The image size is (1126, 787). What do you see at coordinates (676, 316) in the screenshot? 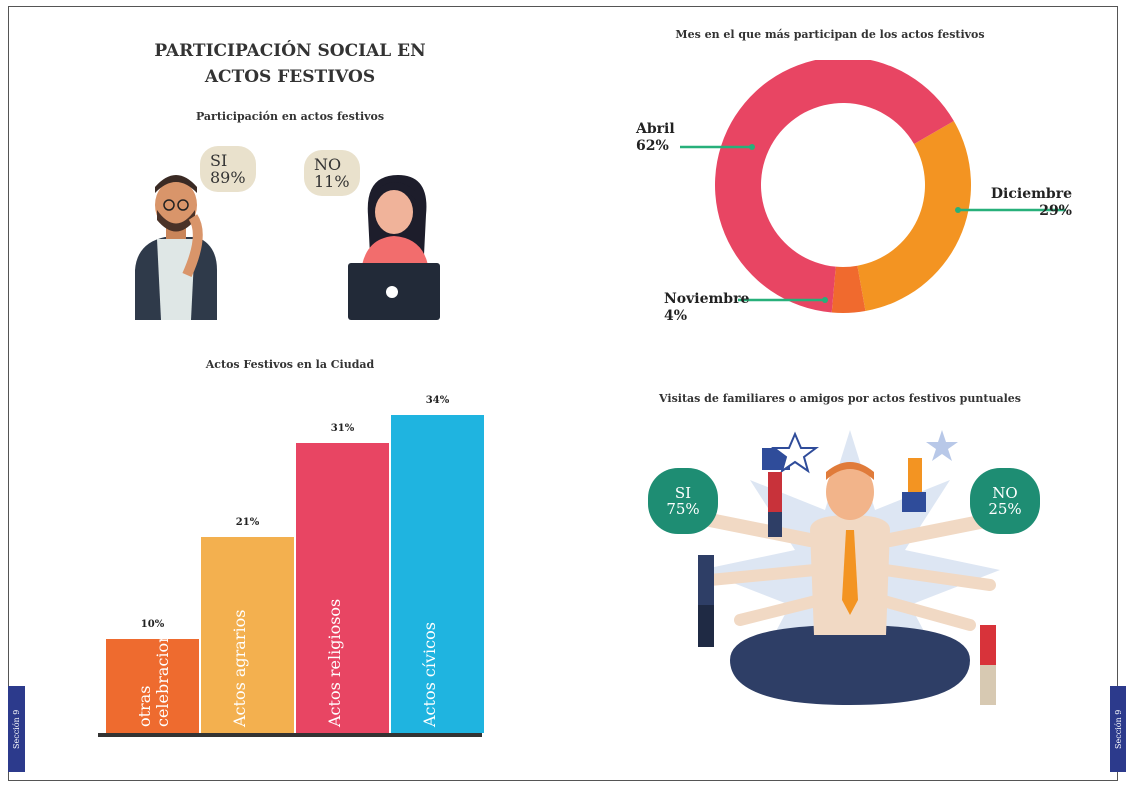
I see `donut-label-noviembre-value: 4%` at bounding box center [676, 316].